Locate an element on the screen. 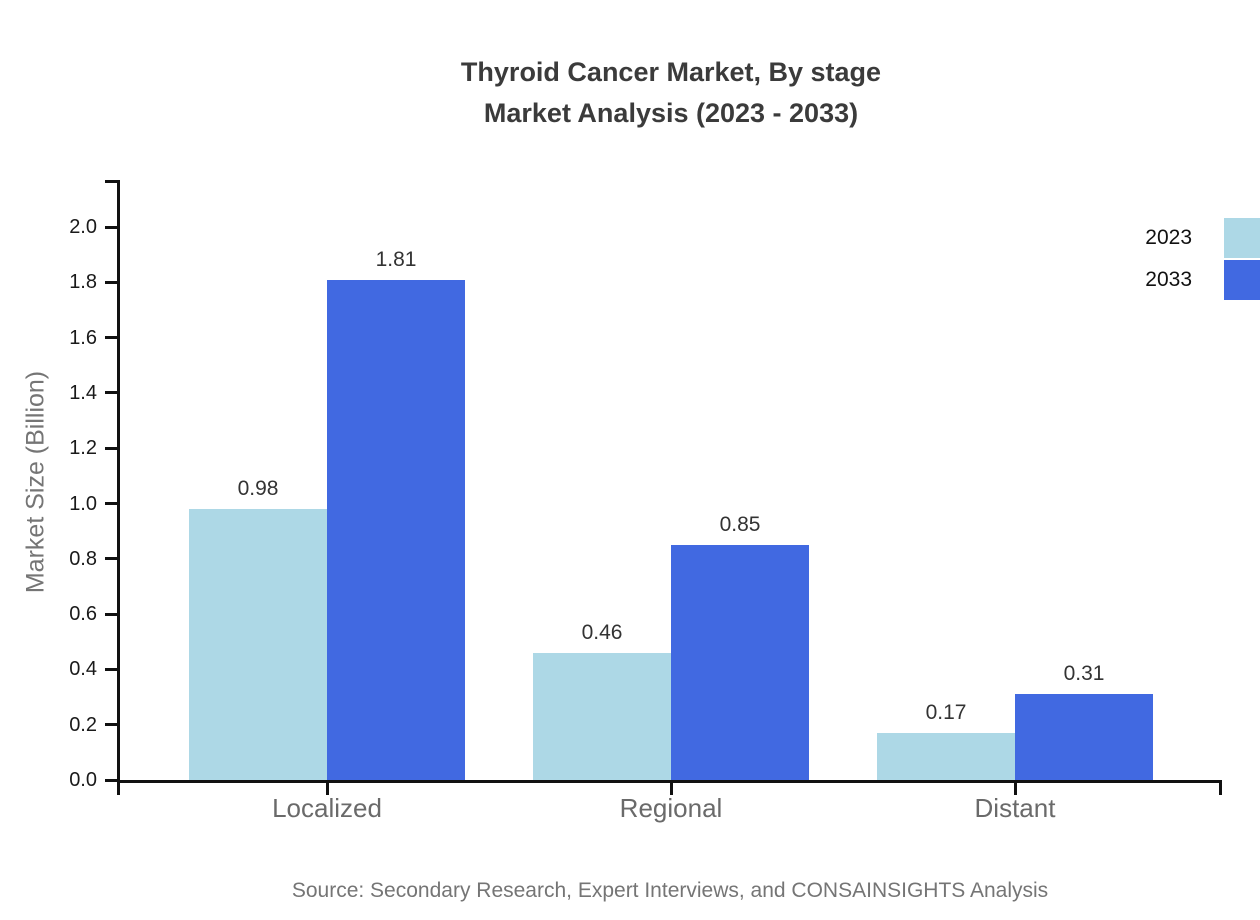  y-tick-label: 2.0 is located at coordinates (83, 227).